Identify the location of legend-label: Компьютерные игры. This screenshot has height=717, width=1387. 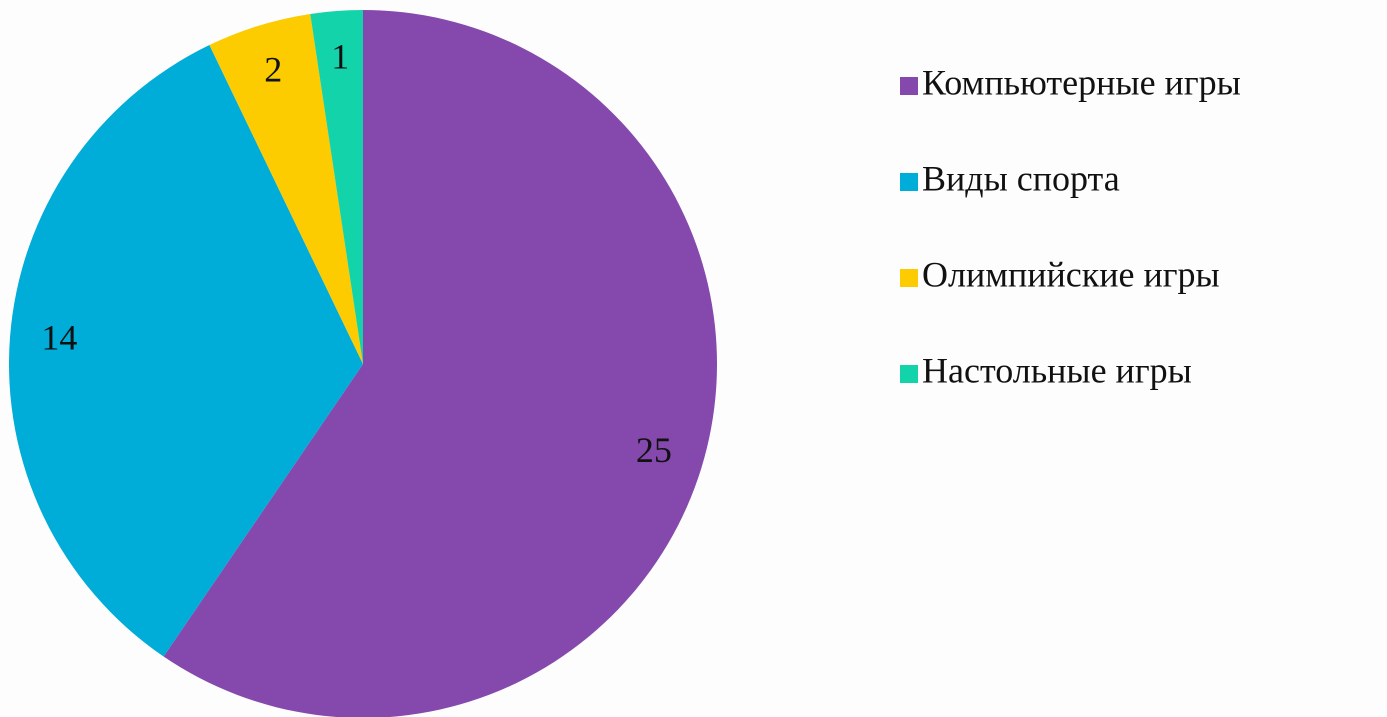
(1081, 82).